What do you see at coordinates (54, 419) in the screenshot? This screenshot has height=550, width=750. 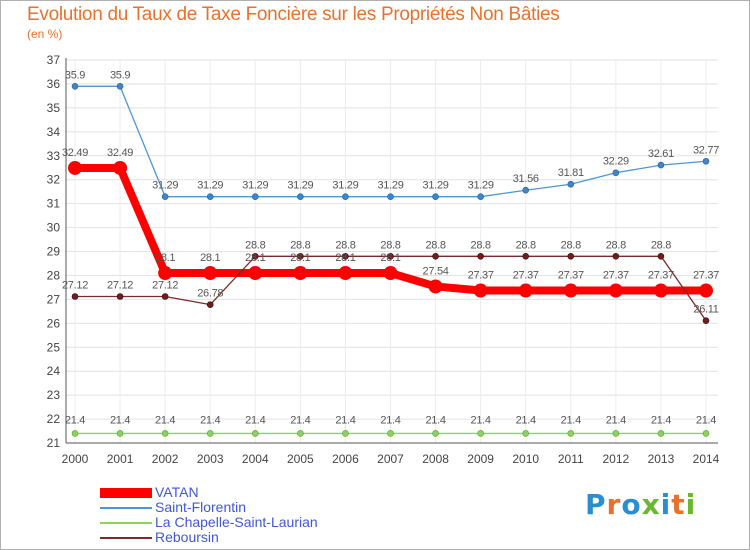 I see `y-tick-label: 22` at bounding box center [54, 419].